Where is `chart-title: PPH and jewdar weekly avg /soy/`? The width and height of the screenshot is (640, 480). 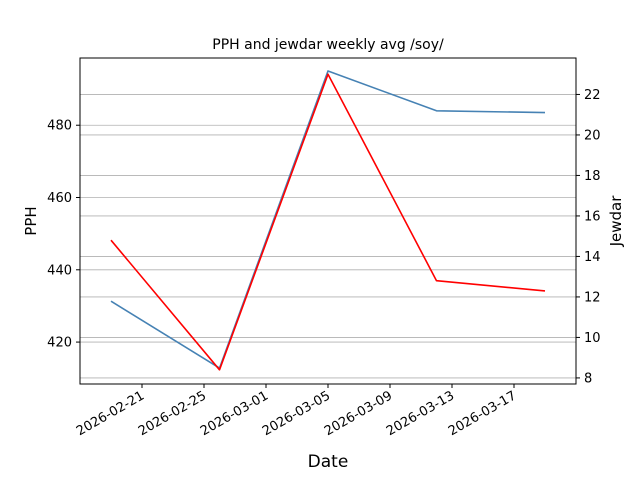
chart-title: PPH and jewdar weekly avg /soy/ is located at coordinates (328, 45).